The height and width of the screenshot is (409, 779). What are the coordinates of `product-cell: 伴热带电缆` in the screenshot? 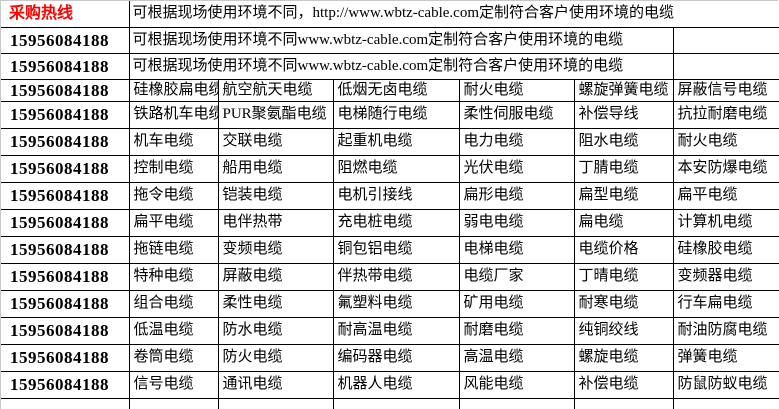 It's located at (396, 276).